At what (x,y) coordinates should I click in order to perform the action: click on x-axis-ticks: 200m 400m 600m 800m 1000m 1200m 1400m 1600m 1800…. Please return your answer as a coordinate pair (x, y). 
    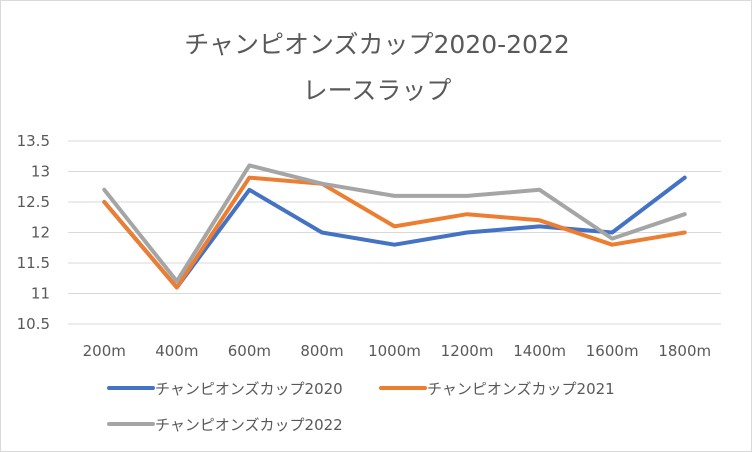
    Looking at the image, I should click on (397, 351).